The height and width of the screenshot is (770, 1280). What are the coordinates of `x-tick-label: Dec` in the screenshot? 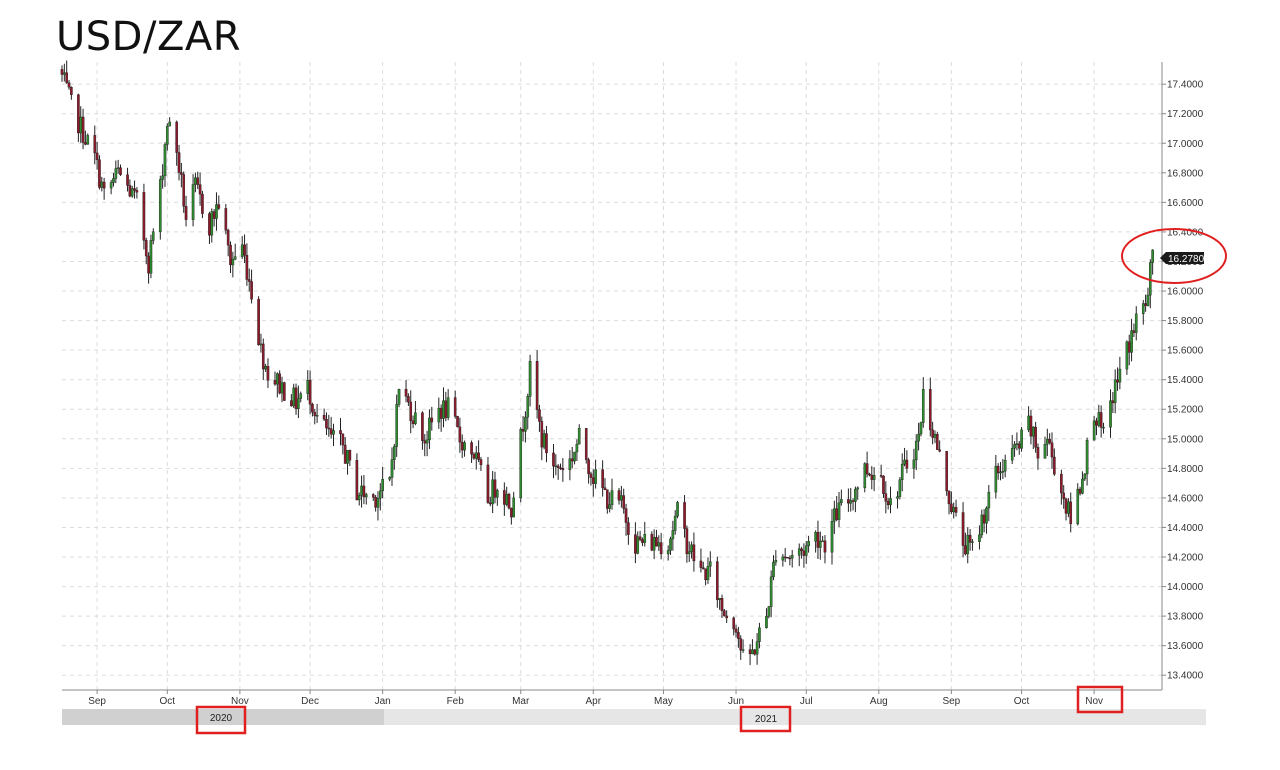 It's located at (310, 701).